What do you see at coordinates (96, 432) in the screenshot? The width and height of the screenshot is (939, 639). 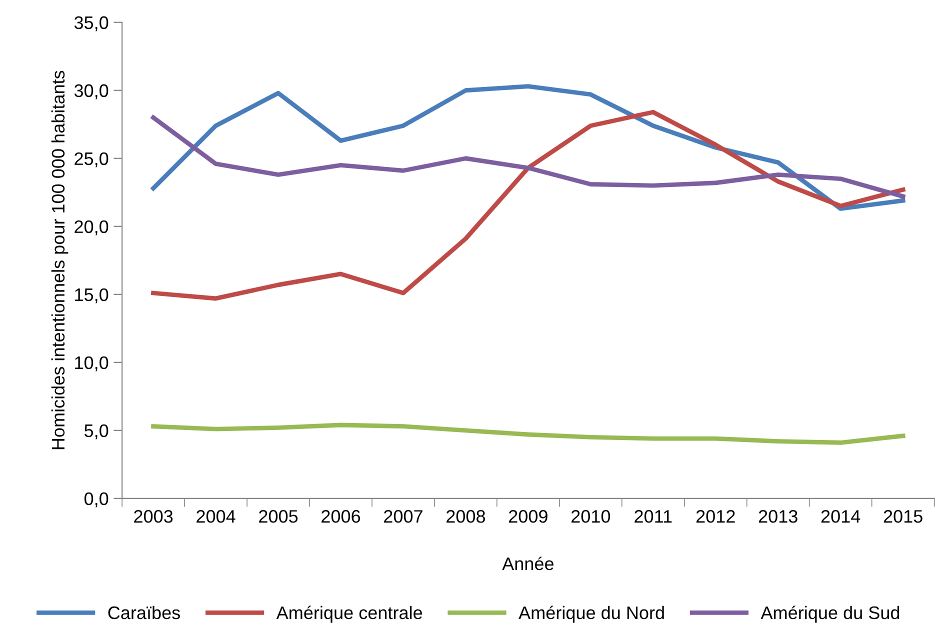 I see `y-tick-label: 5,0` at bounding box center [96, 432].